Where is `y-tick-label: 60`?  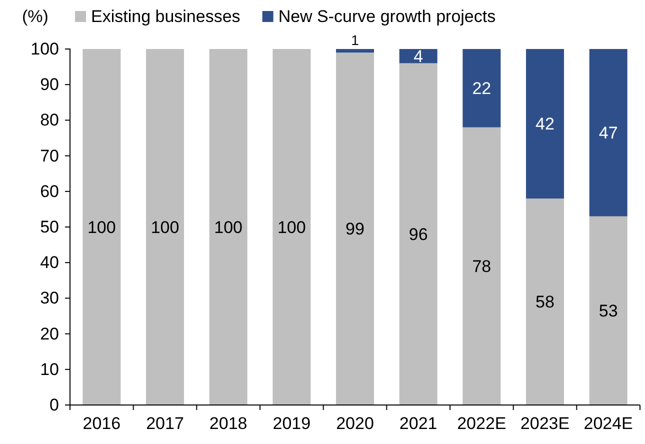
y-tick-label: 60 is located at coordinates (49, 191).